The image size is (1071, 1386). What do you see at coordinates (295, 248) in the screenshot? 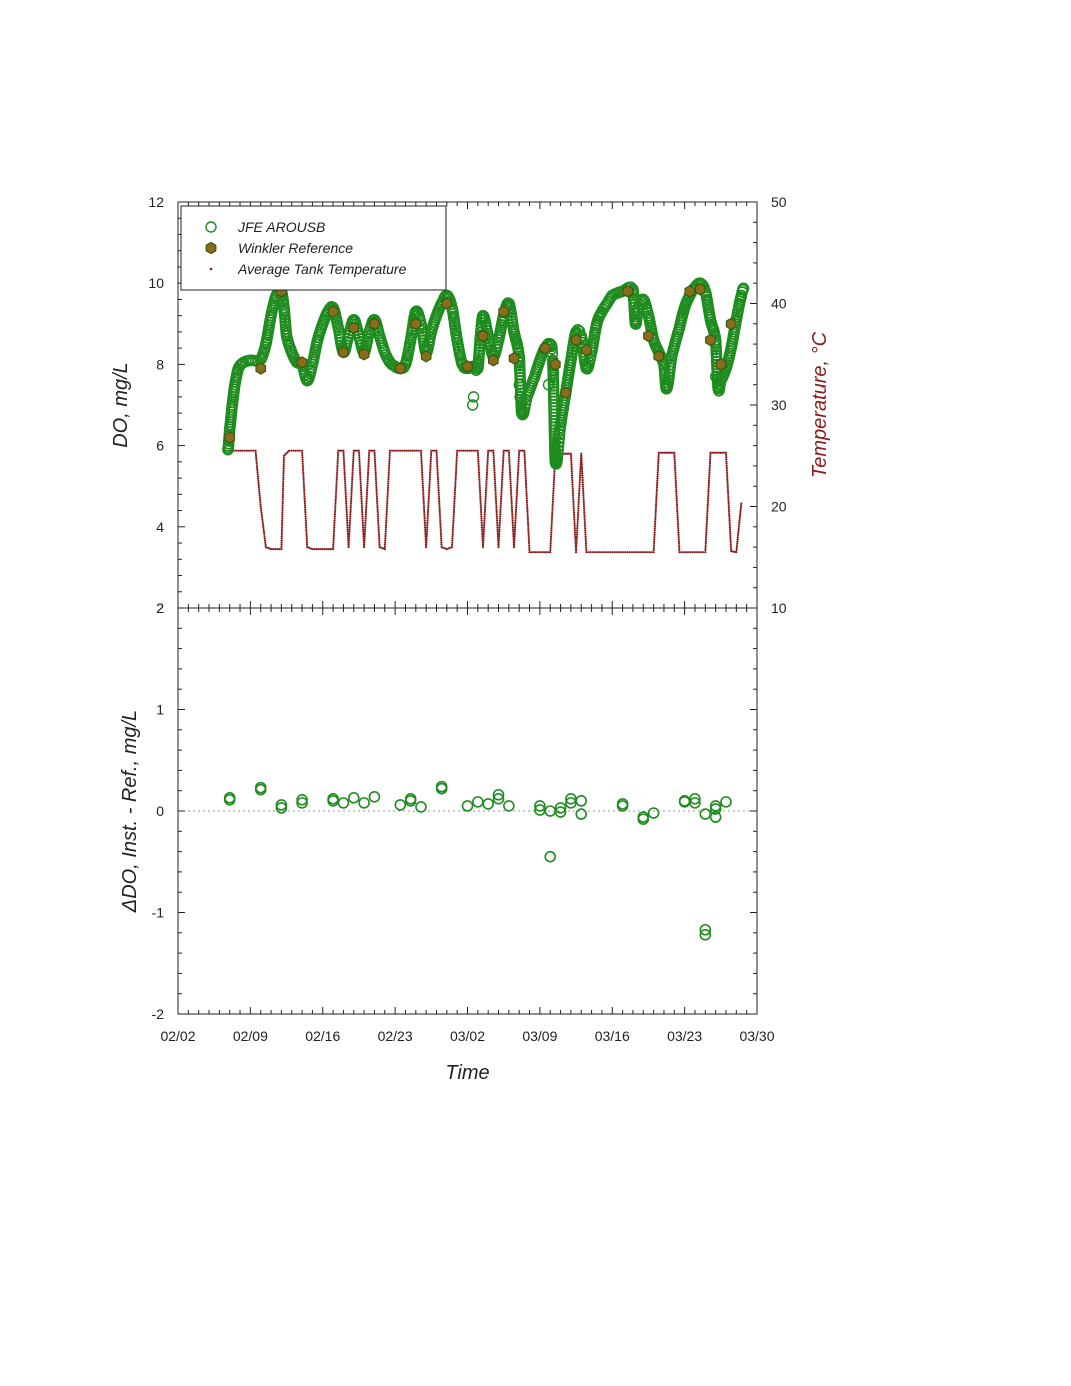
I see `legend-entry: Winkler Reference` at bounding box center [295, 248].